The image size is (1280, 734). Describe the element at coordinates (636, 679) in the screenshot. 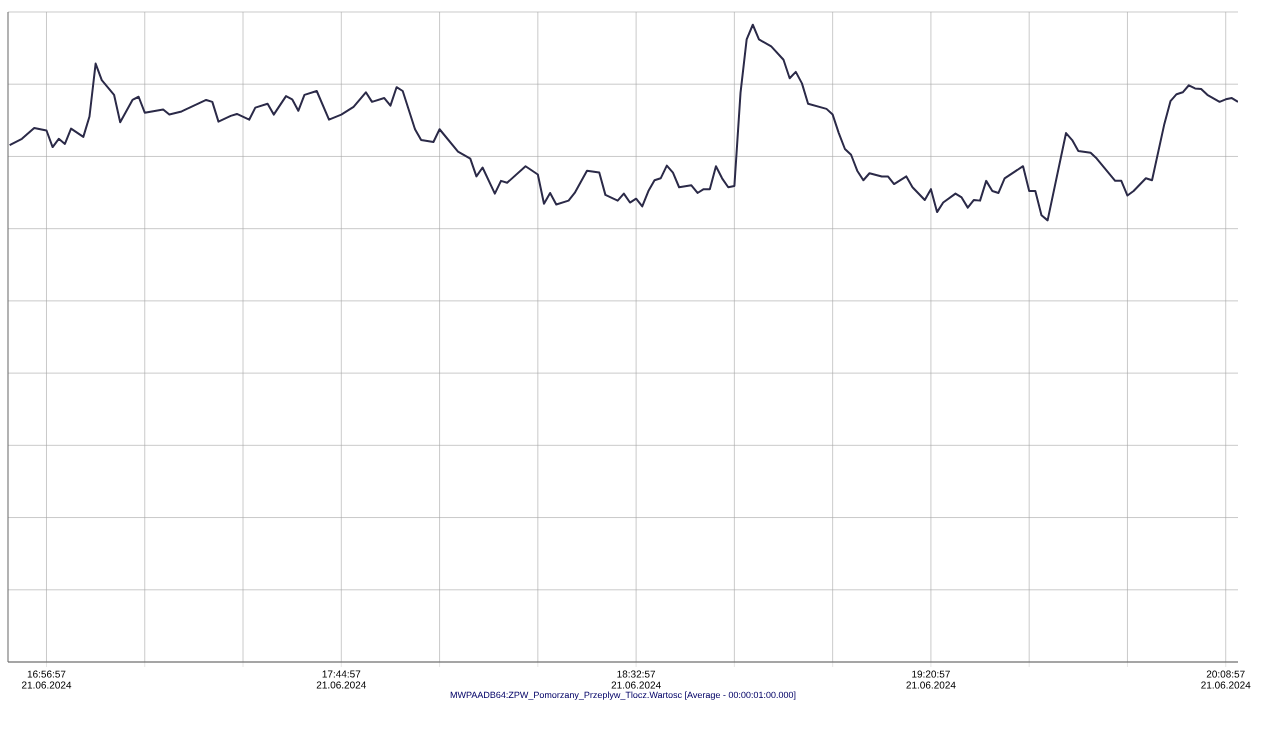

I see `x-tick-label: 18:32:57 21.06.2024` at that location.